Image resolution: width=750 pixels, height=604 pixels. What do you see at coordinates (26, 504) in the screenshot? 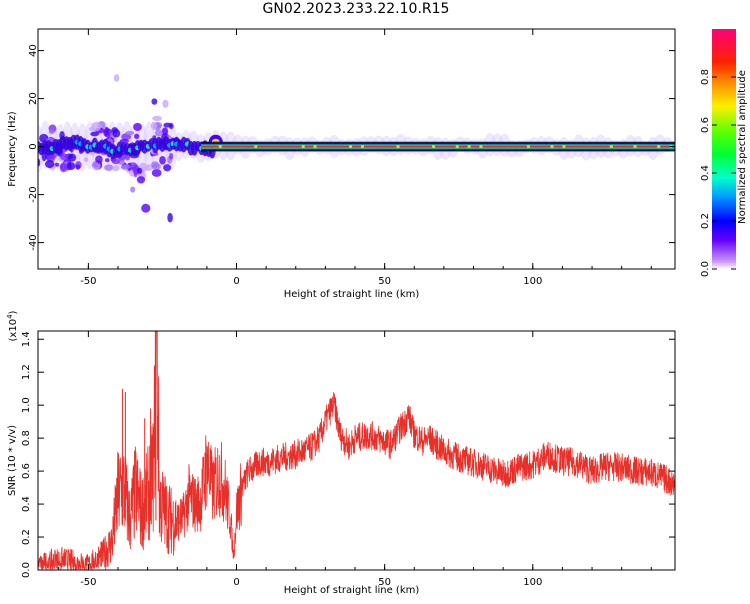
I see `y-tick-label: 0.4` at bounding box center [26, 504].